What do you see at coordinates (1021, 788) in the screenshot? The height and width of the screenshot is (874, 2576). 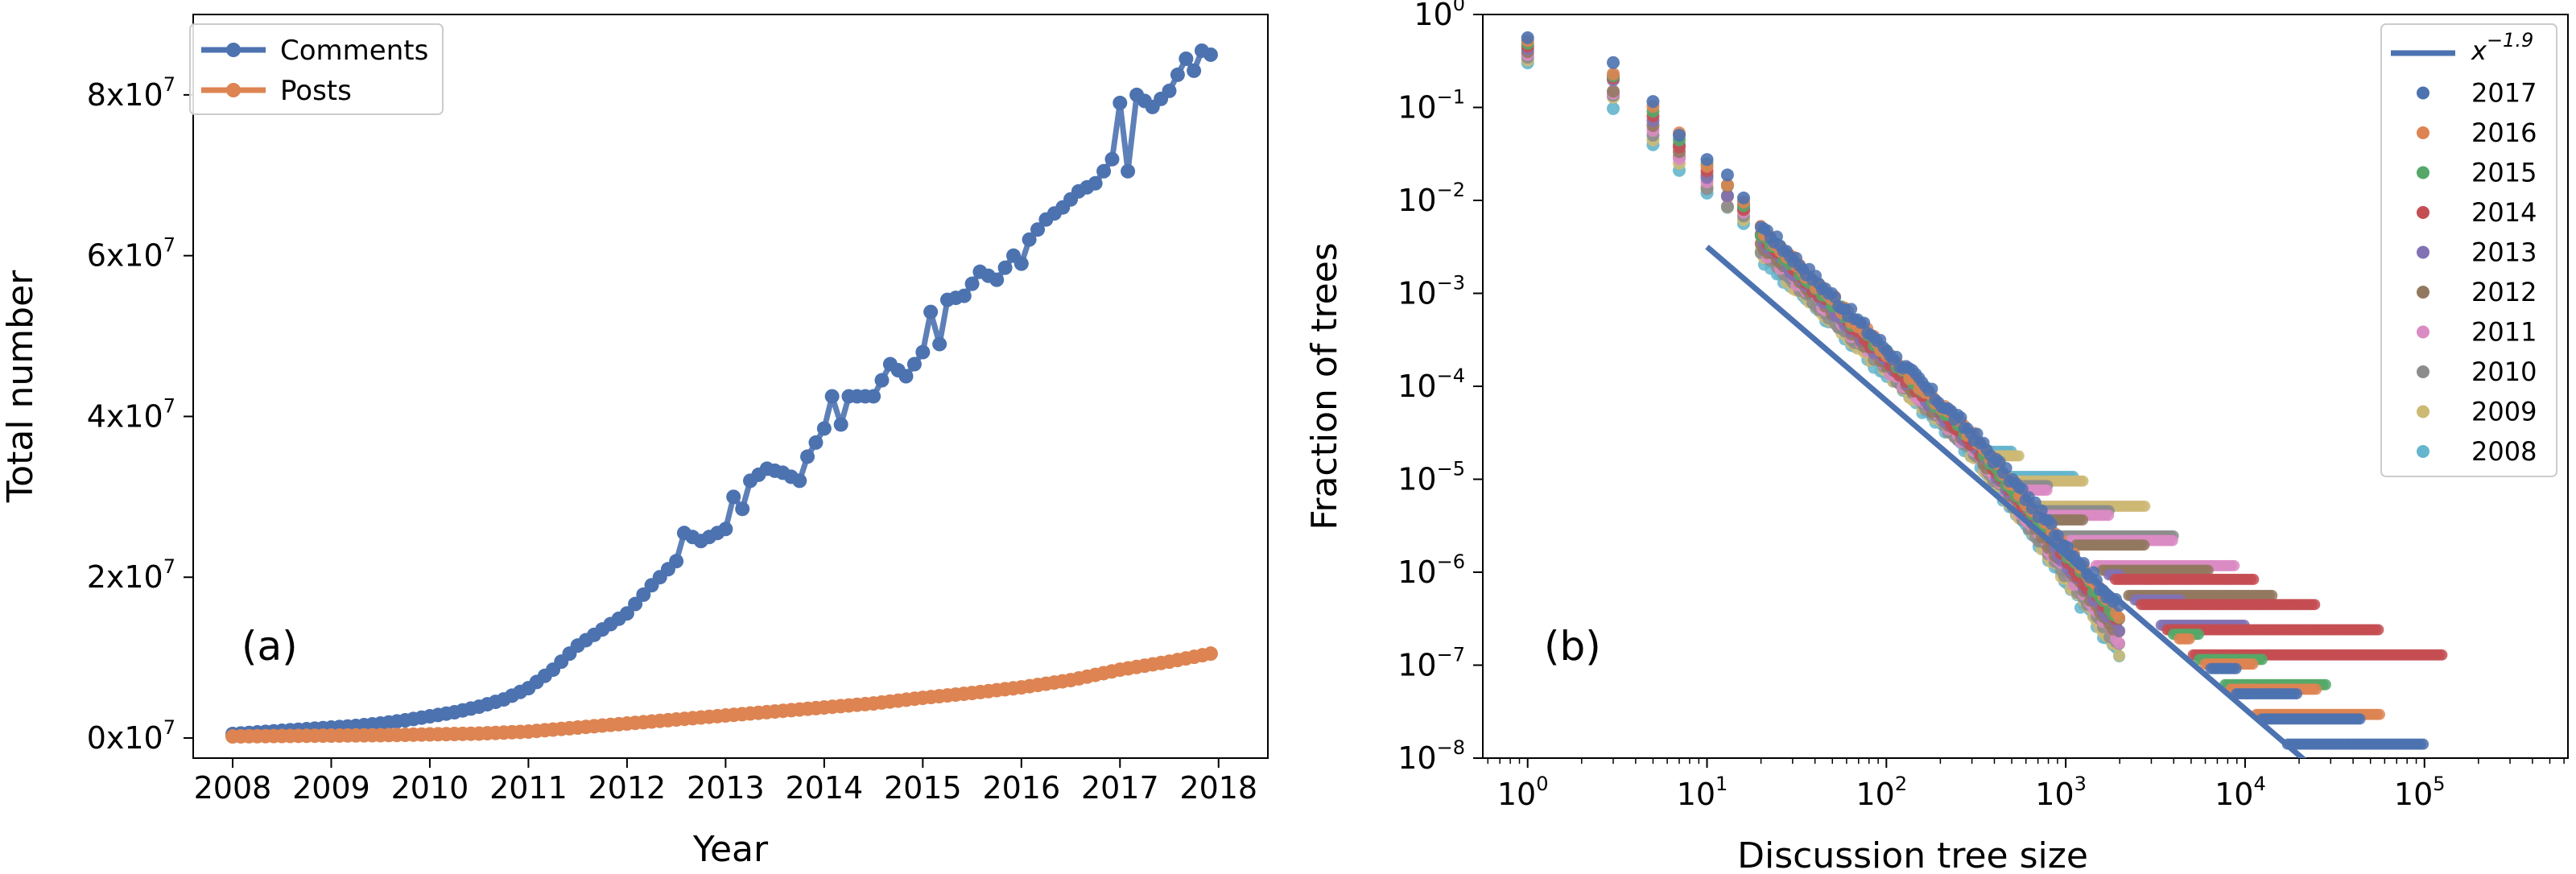 I see `x-tick-label: 2016` at bounding box center [1021, 788].